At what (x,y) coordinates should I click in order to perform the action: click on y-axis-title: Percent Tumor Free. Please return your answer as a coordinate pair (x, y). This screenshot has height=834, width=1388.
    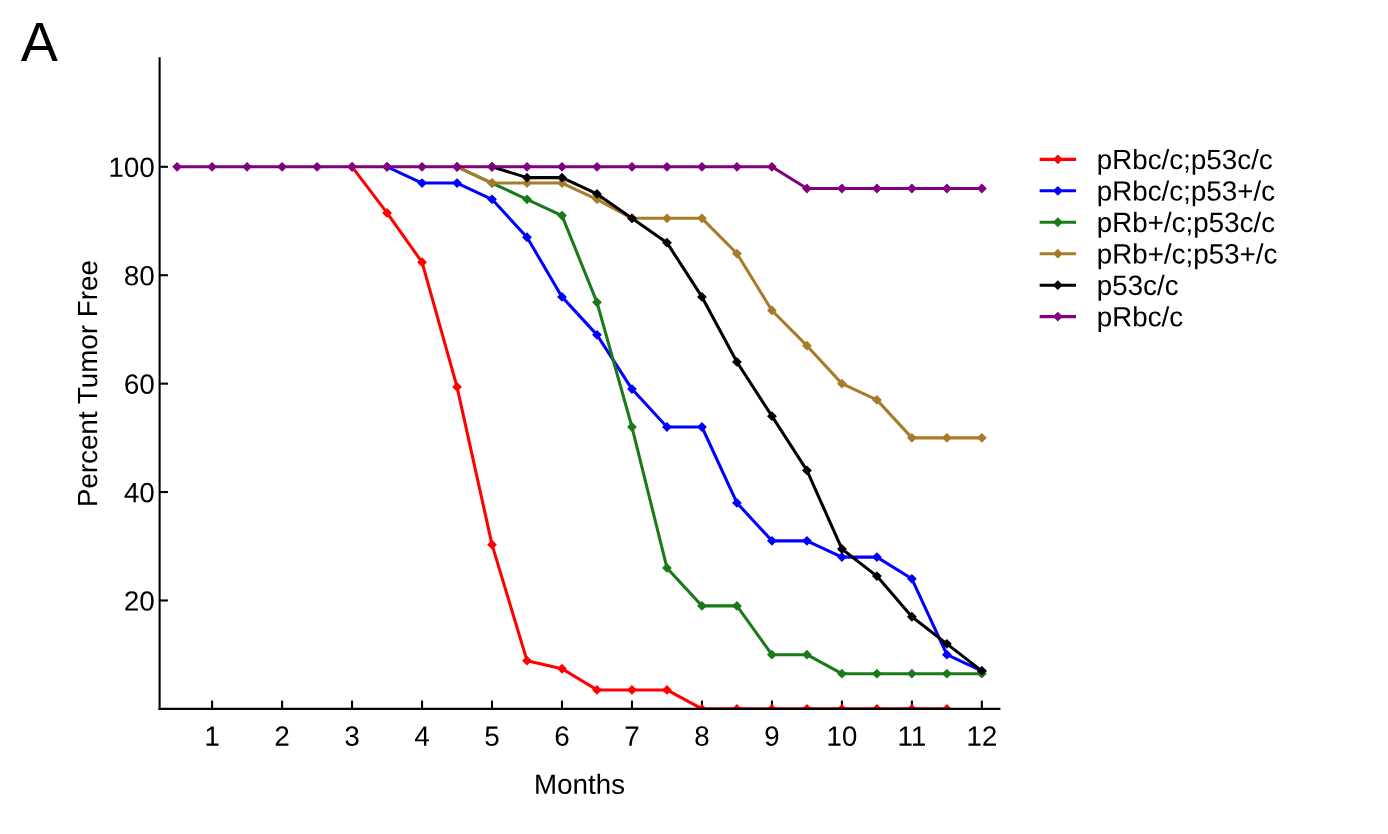
    Looking at the image, I should click on (87, 383).